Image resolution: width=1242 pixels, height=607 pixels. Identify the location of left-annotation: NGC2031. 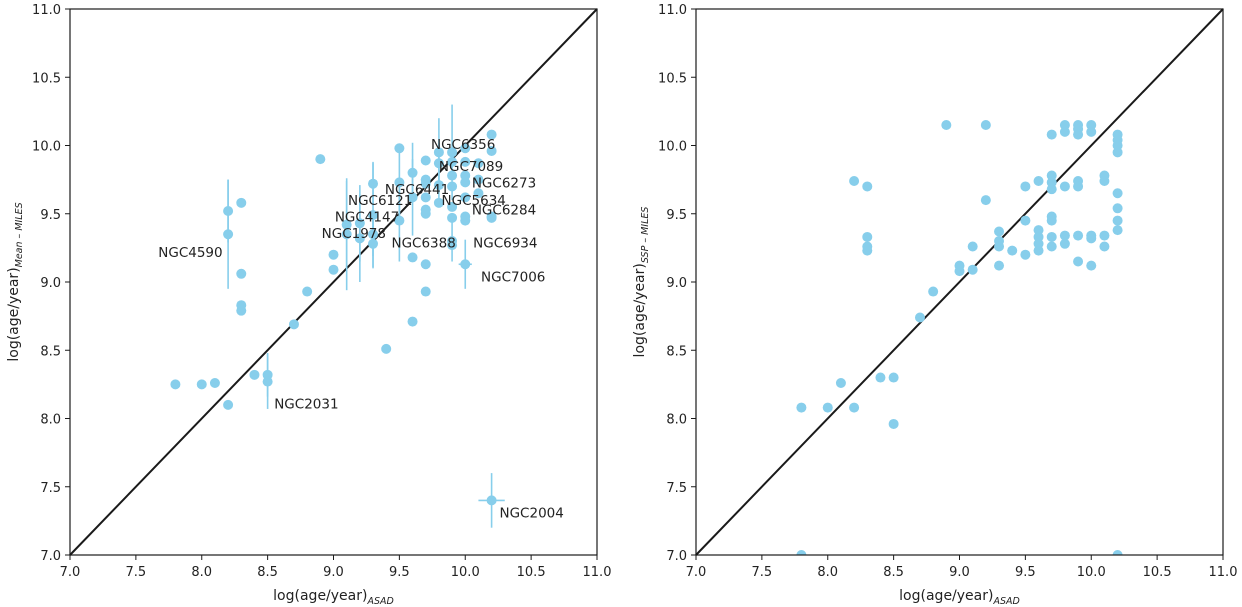
(306, 404).